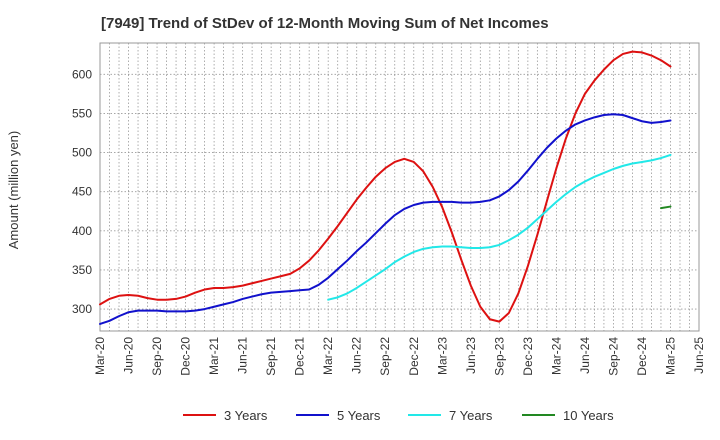  What do you see at coordinates (129, 355) in the screenshot?
I see `x-tick-label: Jun-20` at bounding box center [129, 355].